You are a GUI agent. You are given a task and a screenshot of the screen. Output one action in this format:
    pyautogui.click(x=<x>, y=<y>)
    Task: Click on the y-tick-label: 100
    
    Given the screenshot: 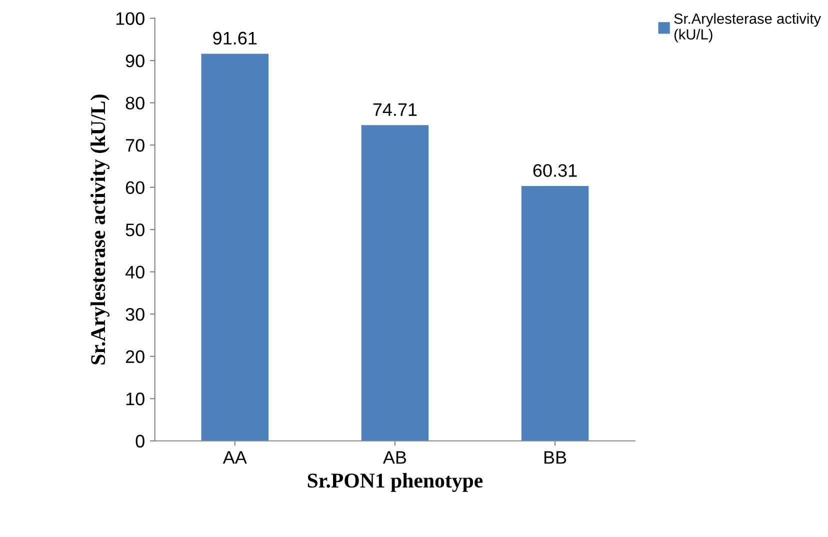 What is the action you would take?
    pyautogui.click(x=130, y=18)
    